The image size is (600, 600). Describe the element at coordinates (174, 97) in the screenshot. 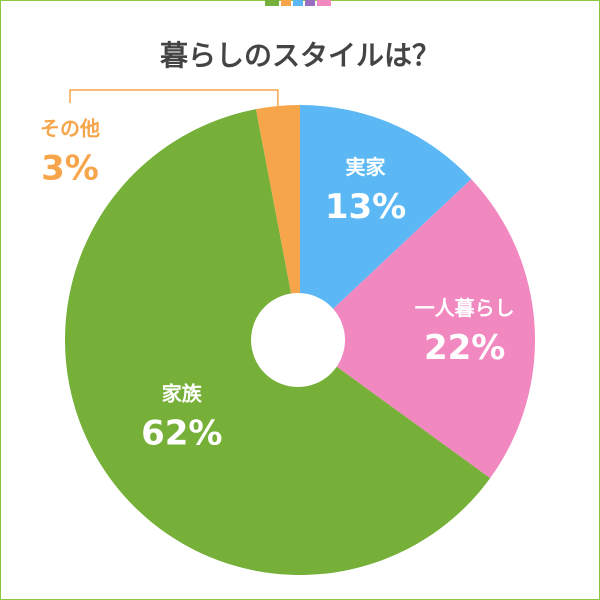

I see `leader-line` at that location.